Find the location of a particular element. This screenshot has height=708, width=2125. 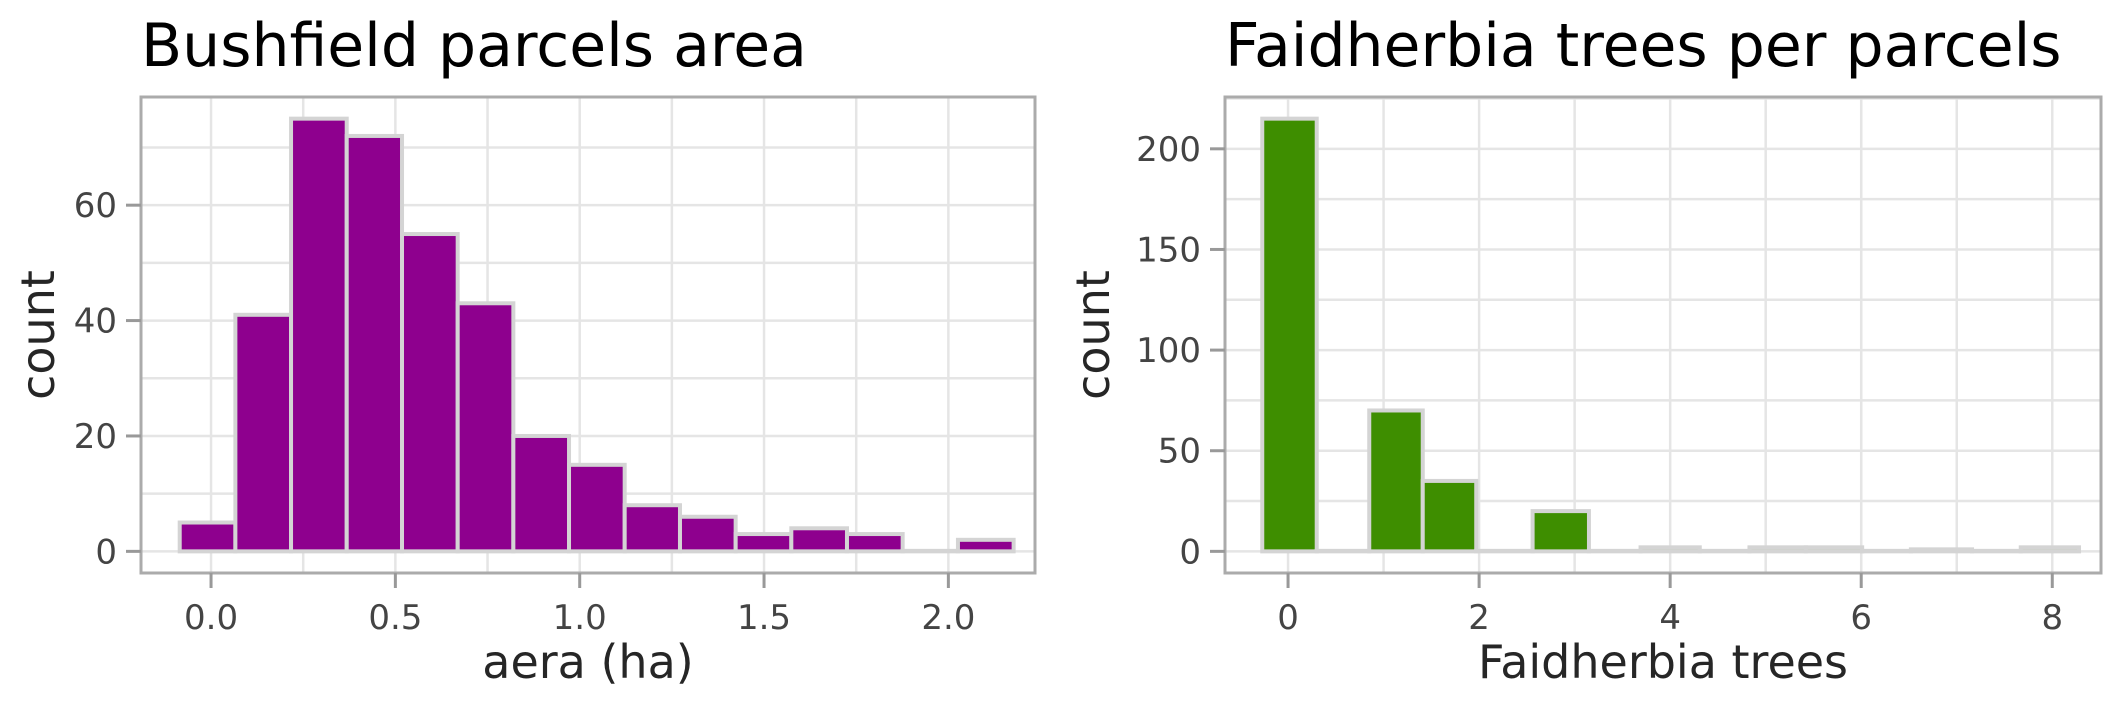

y-tick-label: 50 is located at coordinates (1179, 452).